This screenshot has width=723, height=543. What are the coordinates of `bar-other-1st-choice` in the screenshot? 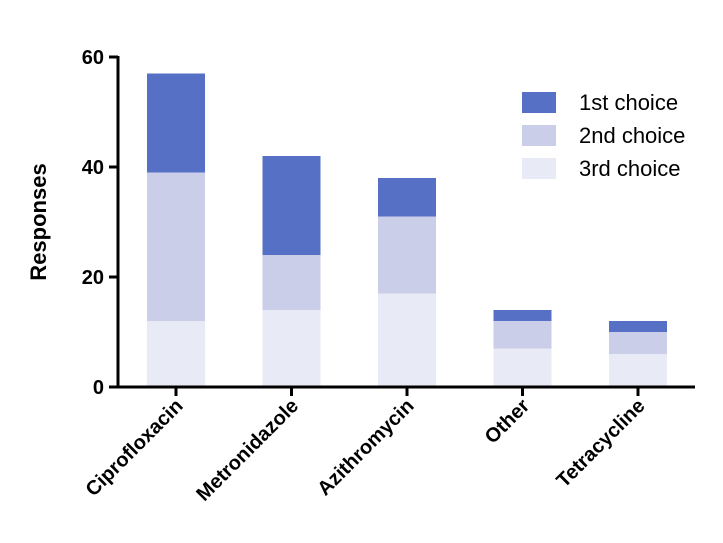 It's located at (522, 315).